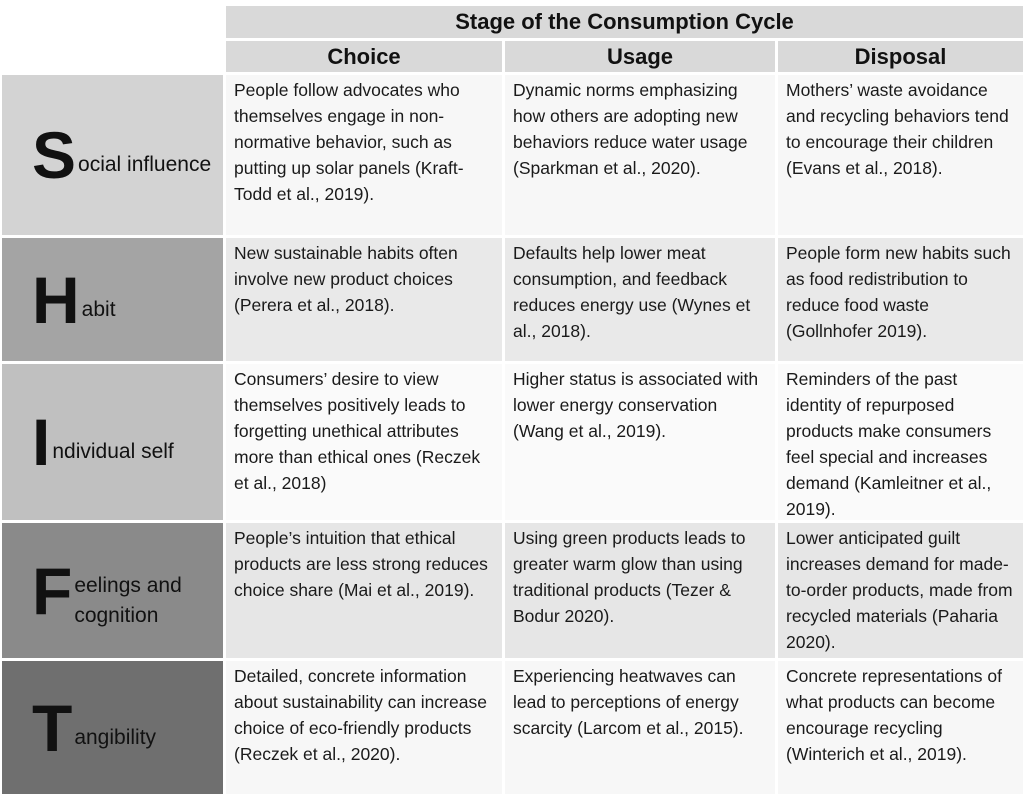 The height and width of the screenshot is (797, 1024). What do you see at coordinates (900, 56) in the screenshot?
I see `column-header: Disposal` at bounding box center [900, 56].